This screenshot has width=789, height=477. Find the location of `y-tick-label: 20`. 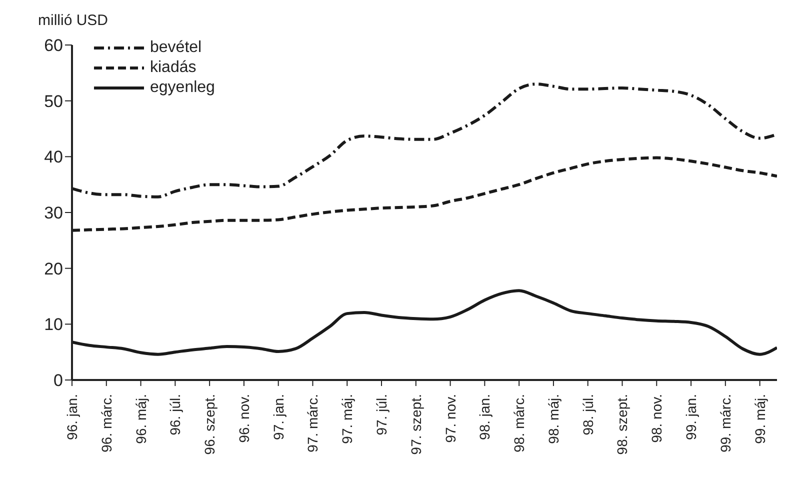

y-tick-label: 20 is located at coordinates (53, 268).